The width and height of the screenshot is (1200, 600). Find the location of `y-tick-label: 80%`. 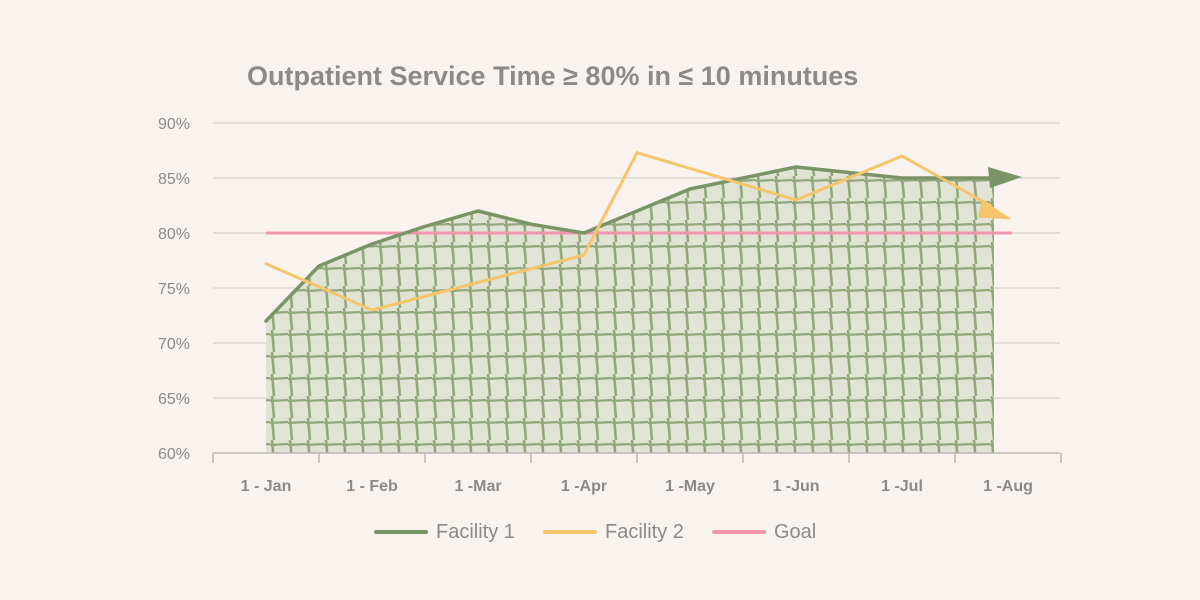

y-tick-label: 80% is located at coordinates (174, 234).